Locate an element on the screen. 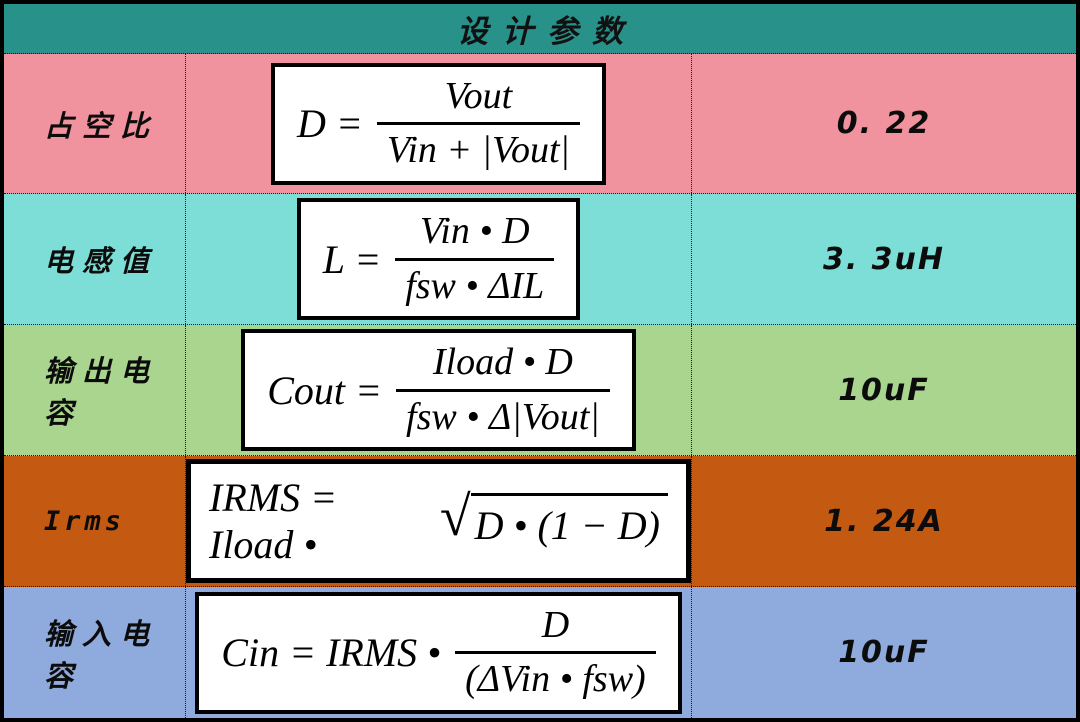  formula-box: L = Vin • D fsw • ΔIL is located at coordinates (438, 259).